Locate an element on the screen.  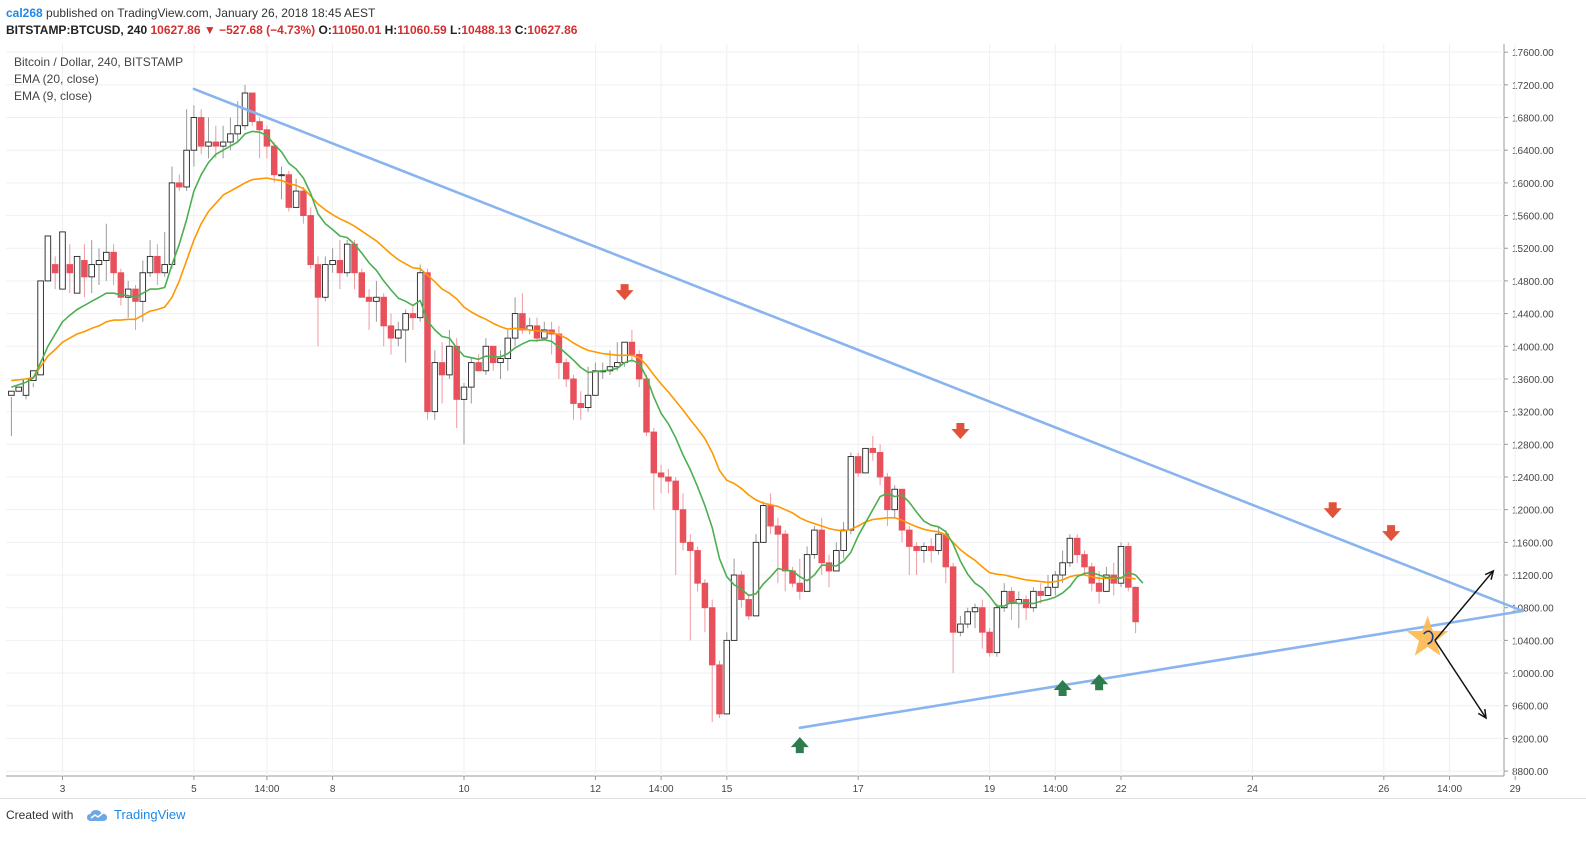
x-tick-label: 5 is located at coordinates (194, 789).